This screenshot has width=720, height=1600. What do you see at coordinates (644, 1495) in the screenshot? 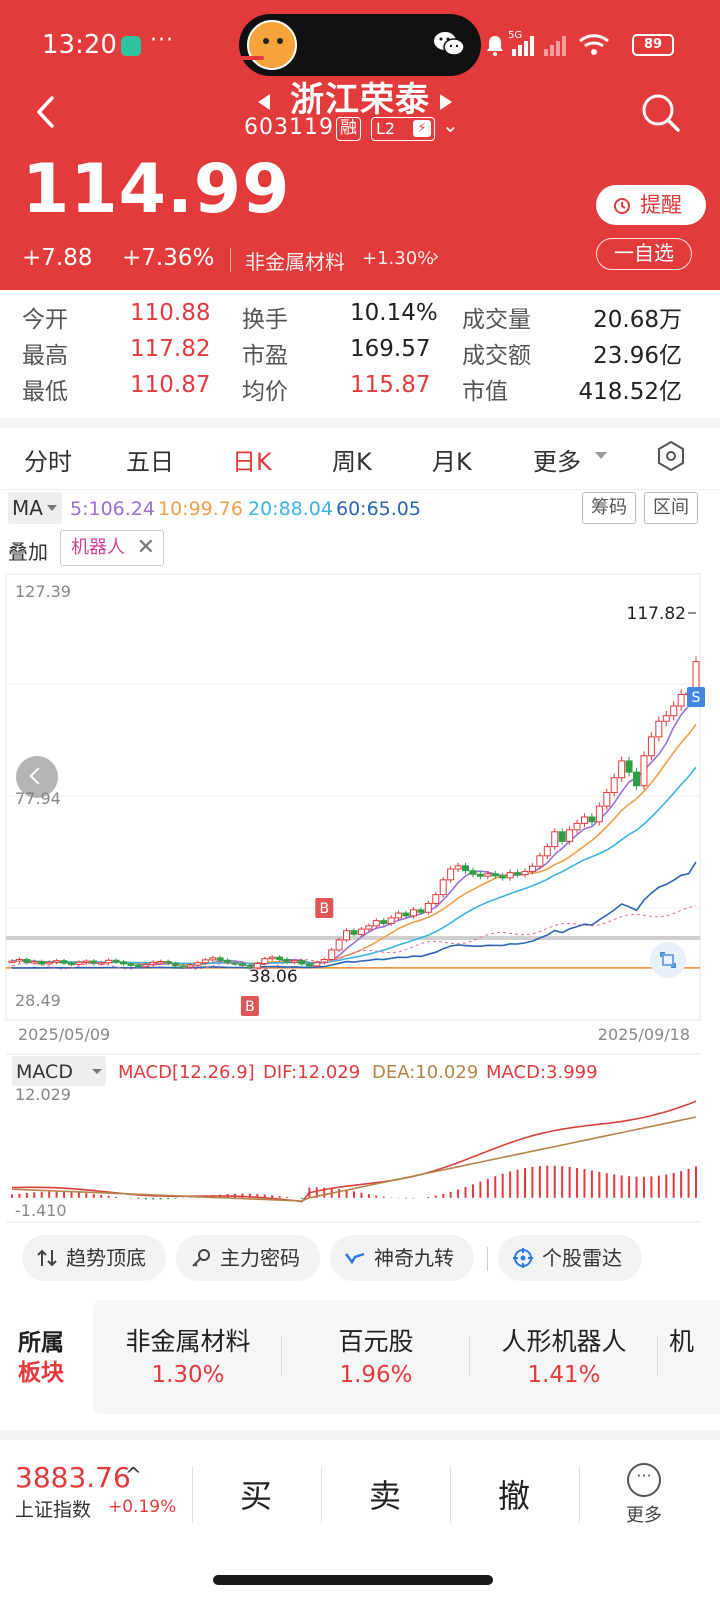
I see `more-button: ··· 更多` at bounding box center [644, 1495].